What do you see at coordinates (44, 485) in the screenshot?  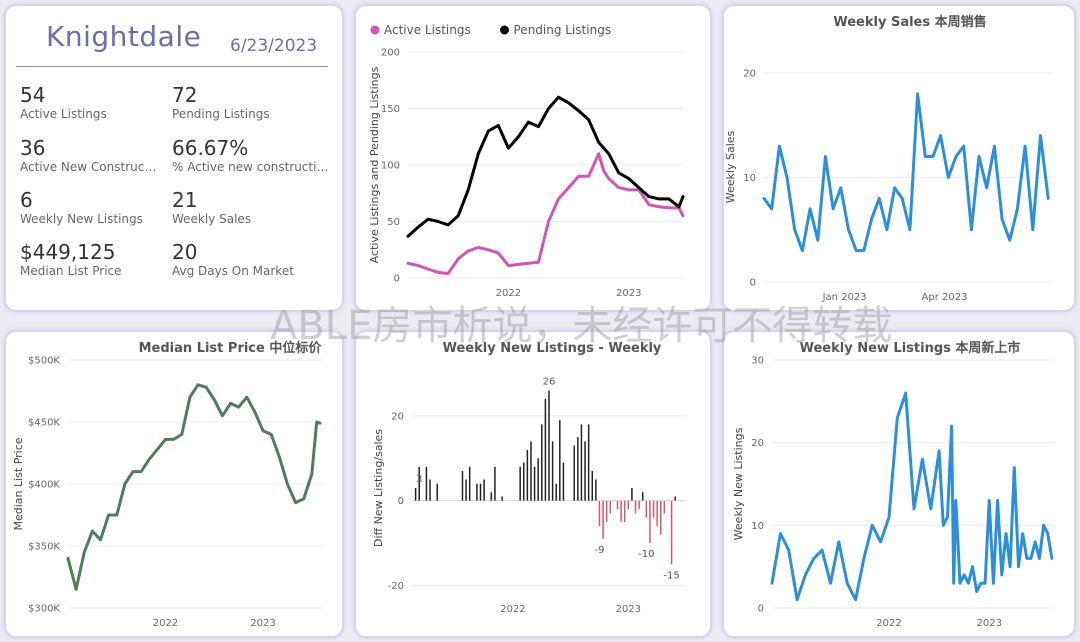 I see `y-tick-label: $400K` at bounding box center [44, 485].